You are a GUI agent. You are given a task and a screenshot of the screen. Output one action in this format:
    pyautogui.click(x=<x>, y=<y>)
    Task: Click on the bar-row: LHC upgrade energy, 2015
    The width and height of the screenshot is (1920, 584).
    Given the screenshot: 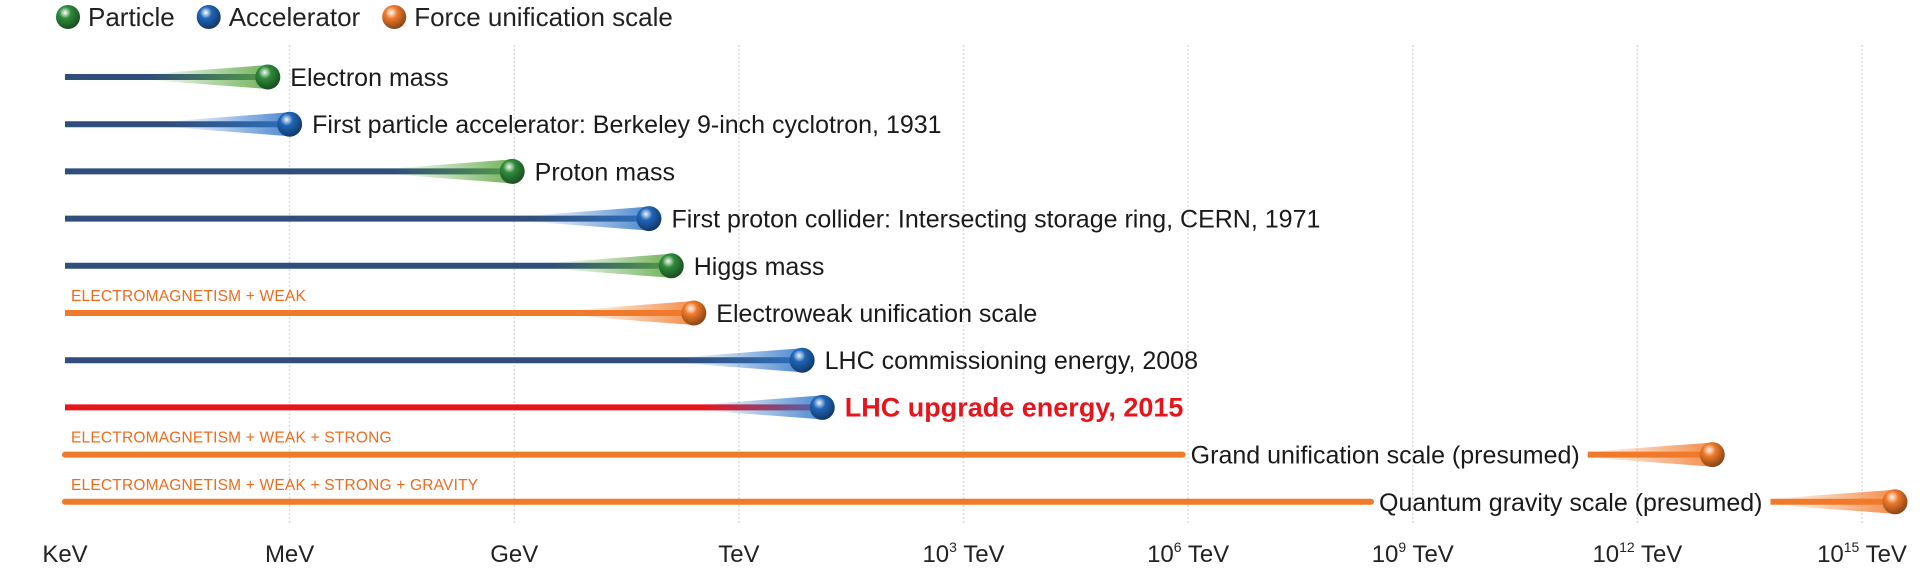 What is the action you would take?
    pyautogui.click(x=624, y=407)
    